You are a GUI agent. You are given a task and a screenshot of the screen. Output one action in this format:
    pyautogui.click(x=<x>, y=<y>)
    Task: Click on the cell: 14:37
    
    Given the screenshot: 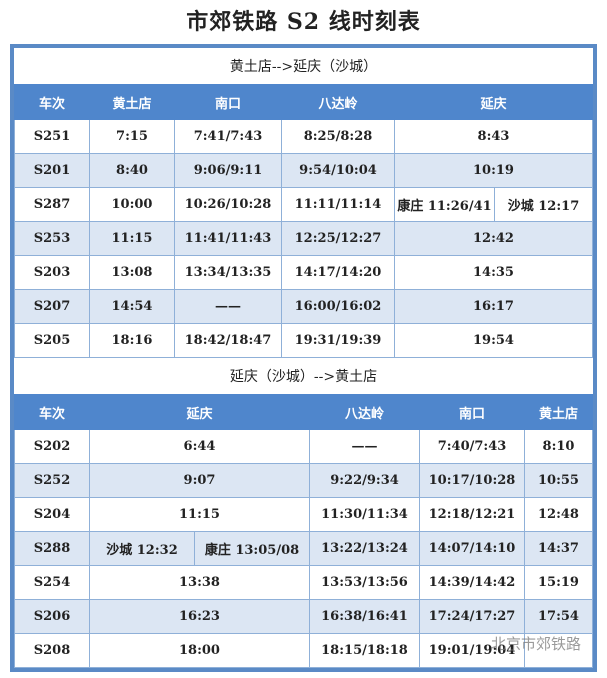 What is the action you would take?
    pyautogui.click(x=558, y=548)
    